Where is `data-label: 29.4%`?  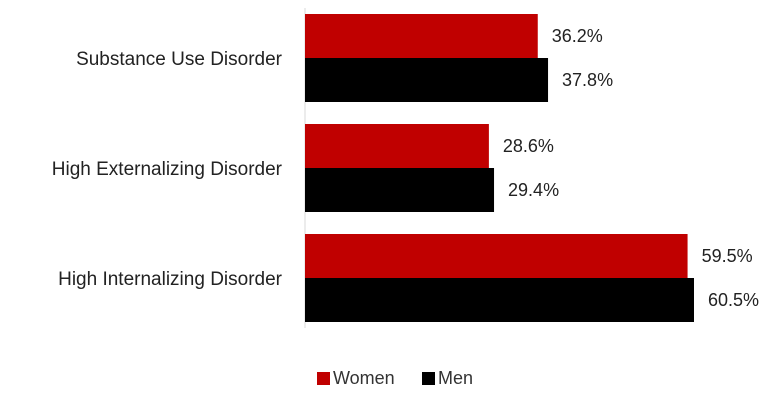 data-label: 29.4% is located at coordinates (533, 190).